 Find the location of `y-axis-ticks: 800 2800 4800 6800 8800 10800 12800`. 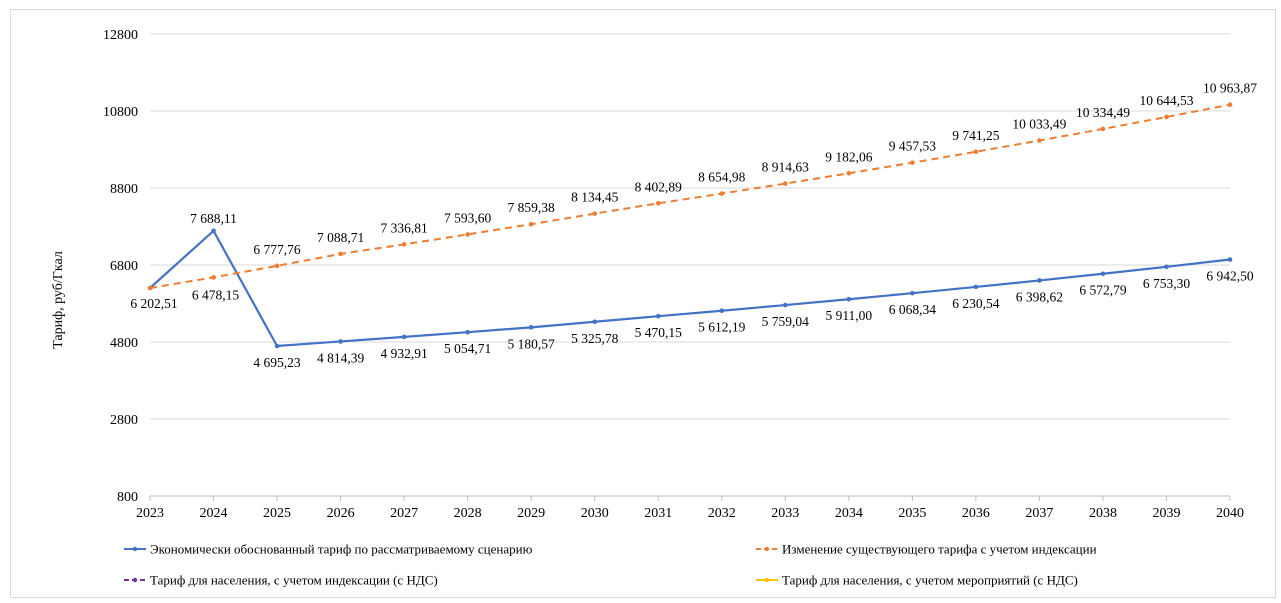

y-axis-ticks: 800 2800 4800 6800 8800 10800 12800 is located at coordinates (120, 266).